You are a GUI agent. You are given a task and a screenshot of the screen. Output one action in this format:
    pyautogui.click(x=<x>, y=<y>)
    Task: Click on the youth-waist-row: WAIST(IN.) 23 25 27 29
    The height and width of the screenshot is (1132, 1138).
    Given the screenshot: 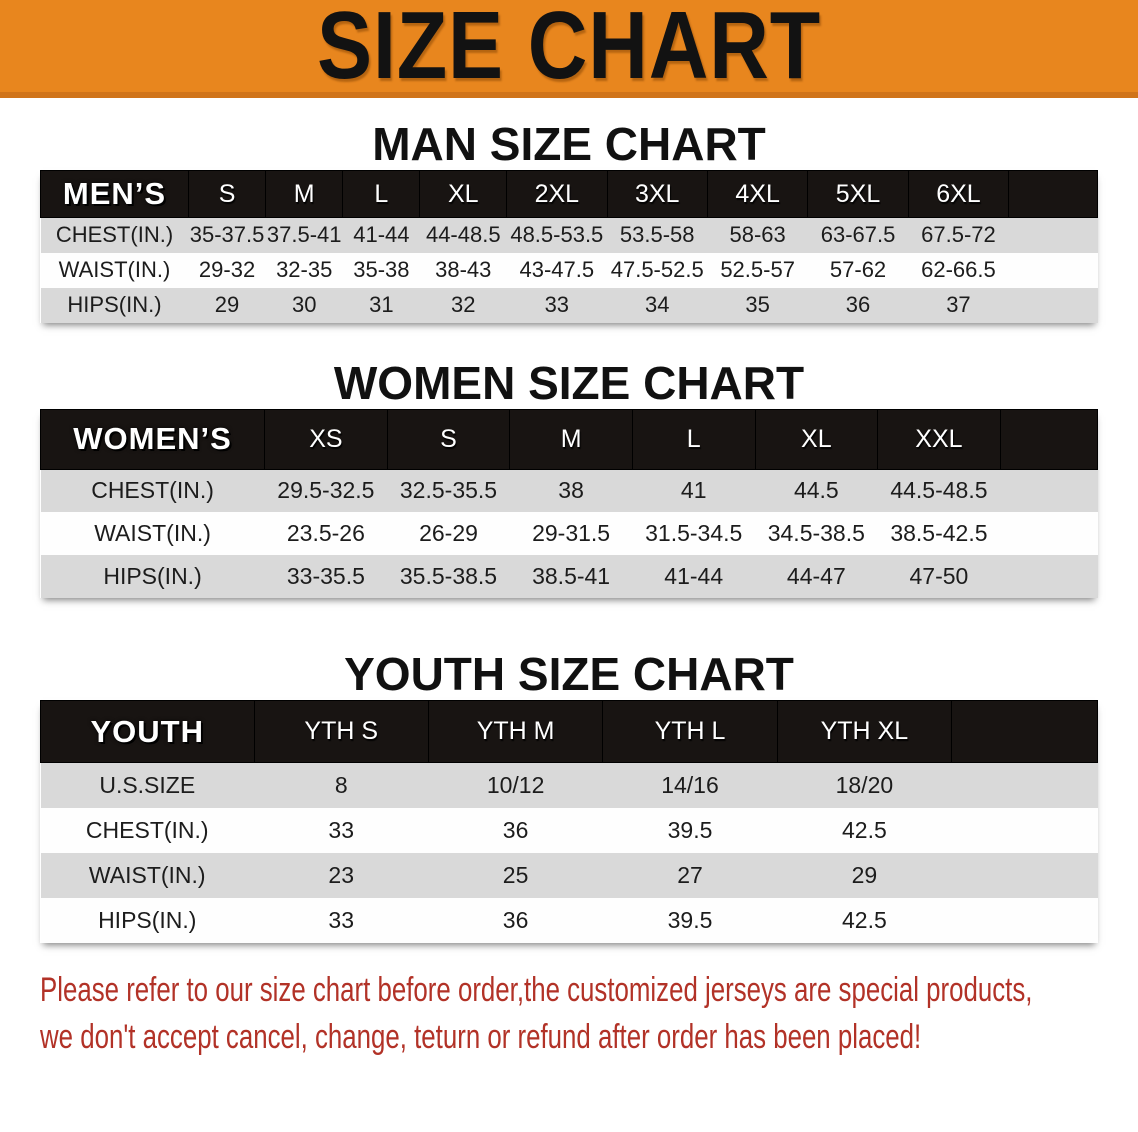 What is the action you would take?
    pyautogui.click(x=569, y=875)
    